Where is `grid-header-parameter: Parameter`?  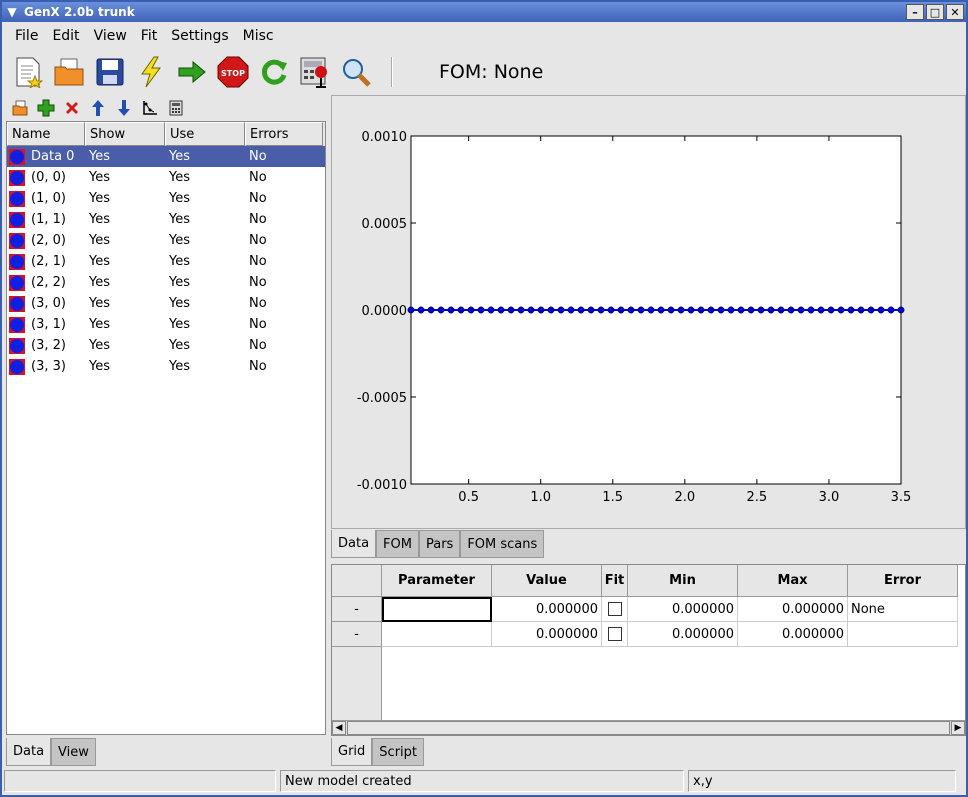 grid-header-parameter: Parameter is located at coordinates (437, 581).